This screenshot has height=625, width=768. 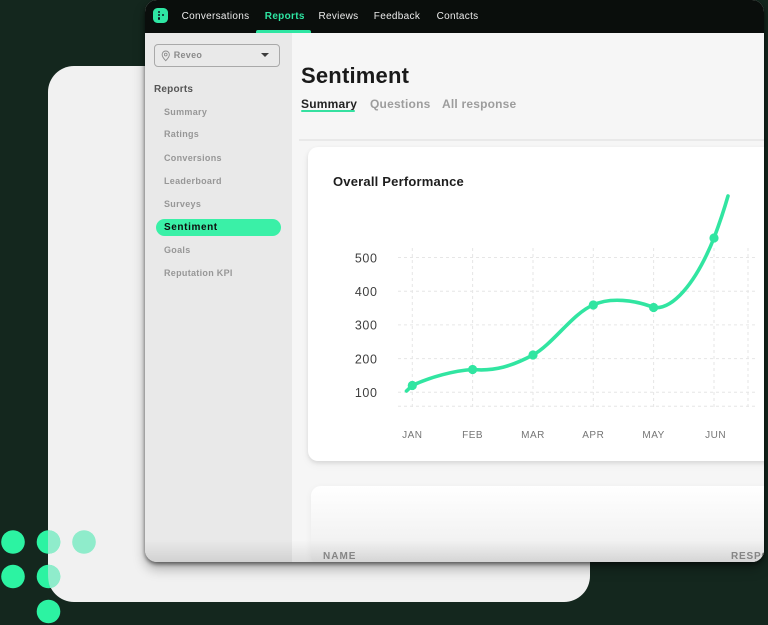 What do you see at coordinates (366, 359) in the screenshot?
I see `svg-text: 200` at bounding box center [366, 359].